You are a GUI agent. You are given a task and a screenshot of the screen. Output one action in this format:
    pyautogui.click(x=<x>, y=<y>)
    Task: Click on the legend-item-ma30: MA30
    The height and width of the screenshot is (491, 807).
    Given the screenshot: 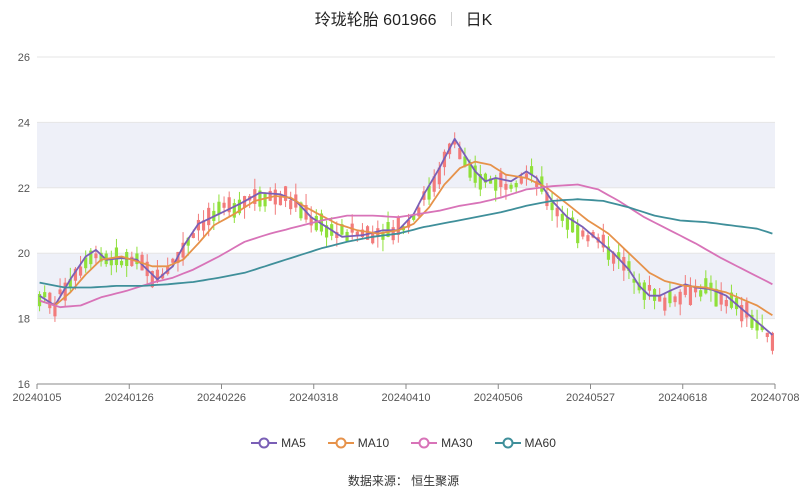 What is the action you would take?
    pyautogui.click(x=442, y=443)
    